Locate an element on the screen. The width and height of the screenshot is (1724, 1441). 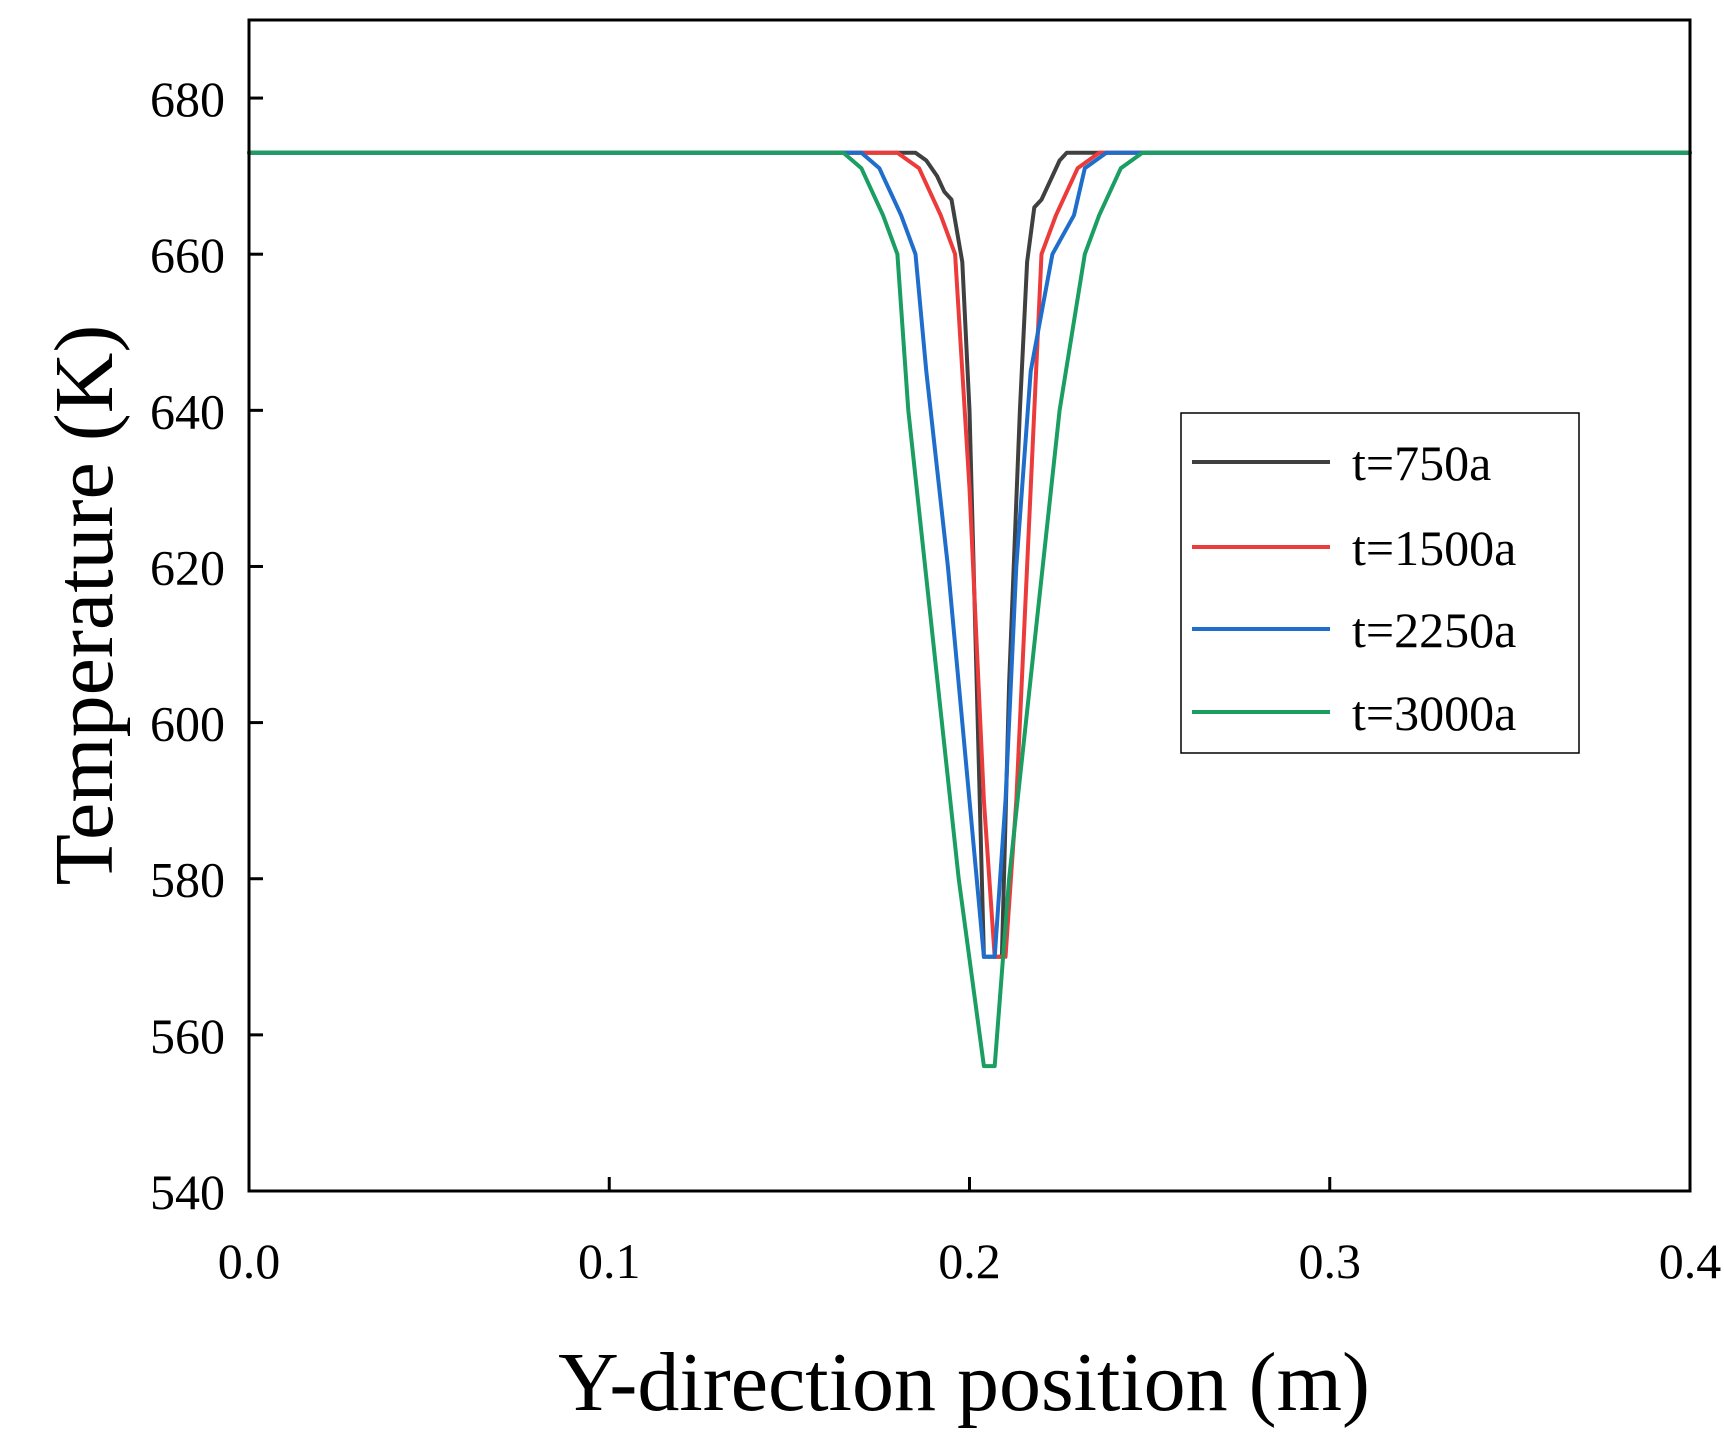
x-tick-label: 0.2 is located at coordinates (969, 1261).